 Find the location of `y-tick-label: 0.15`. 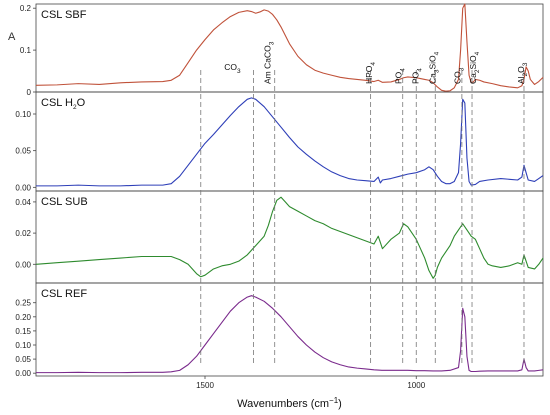

y-tick-label: 0.15 is located at coordinates (23, 331).